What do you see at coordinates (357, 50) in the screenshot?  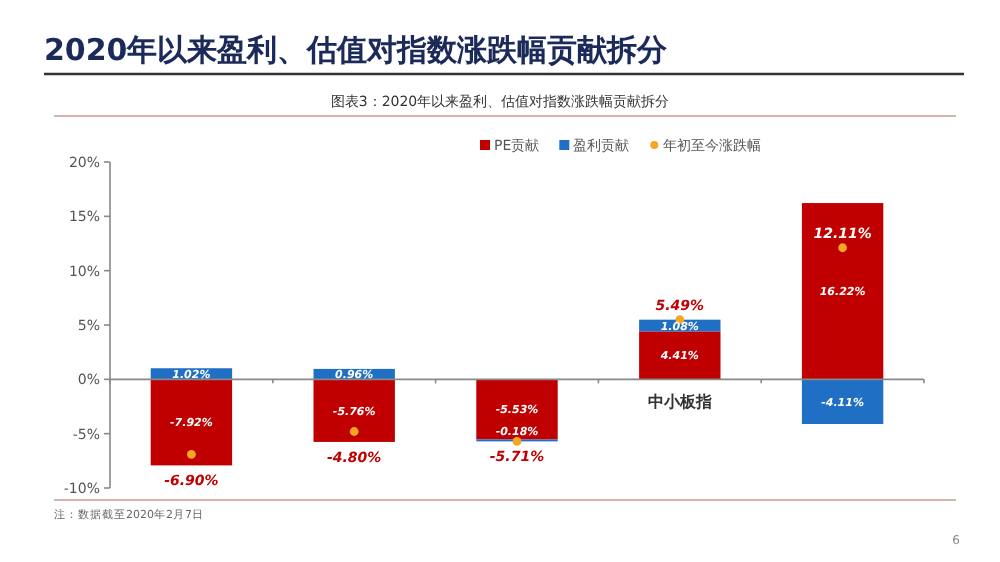 I see `chart-title: 2020年以来盈利、估值对指数涨跌幅贡献拆分` at bounding box center [357, 50].